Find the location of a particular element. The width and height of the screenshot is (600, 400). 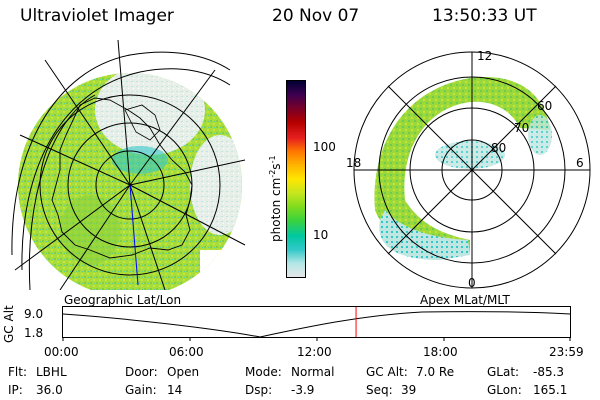

altitude-xtick-2359: 23:59 is located at coordinates (566, 352).